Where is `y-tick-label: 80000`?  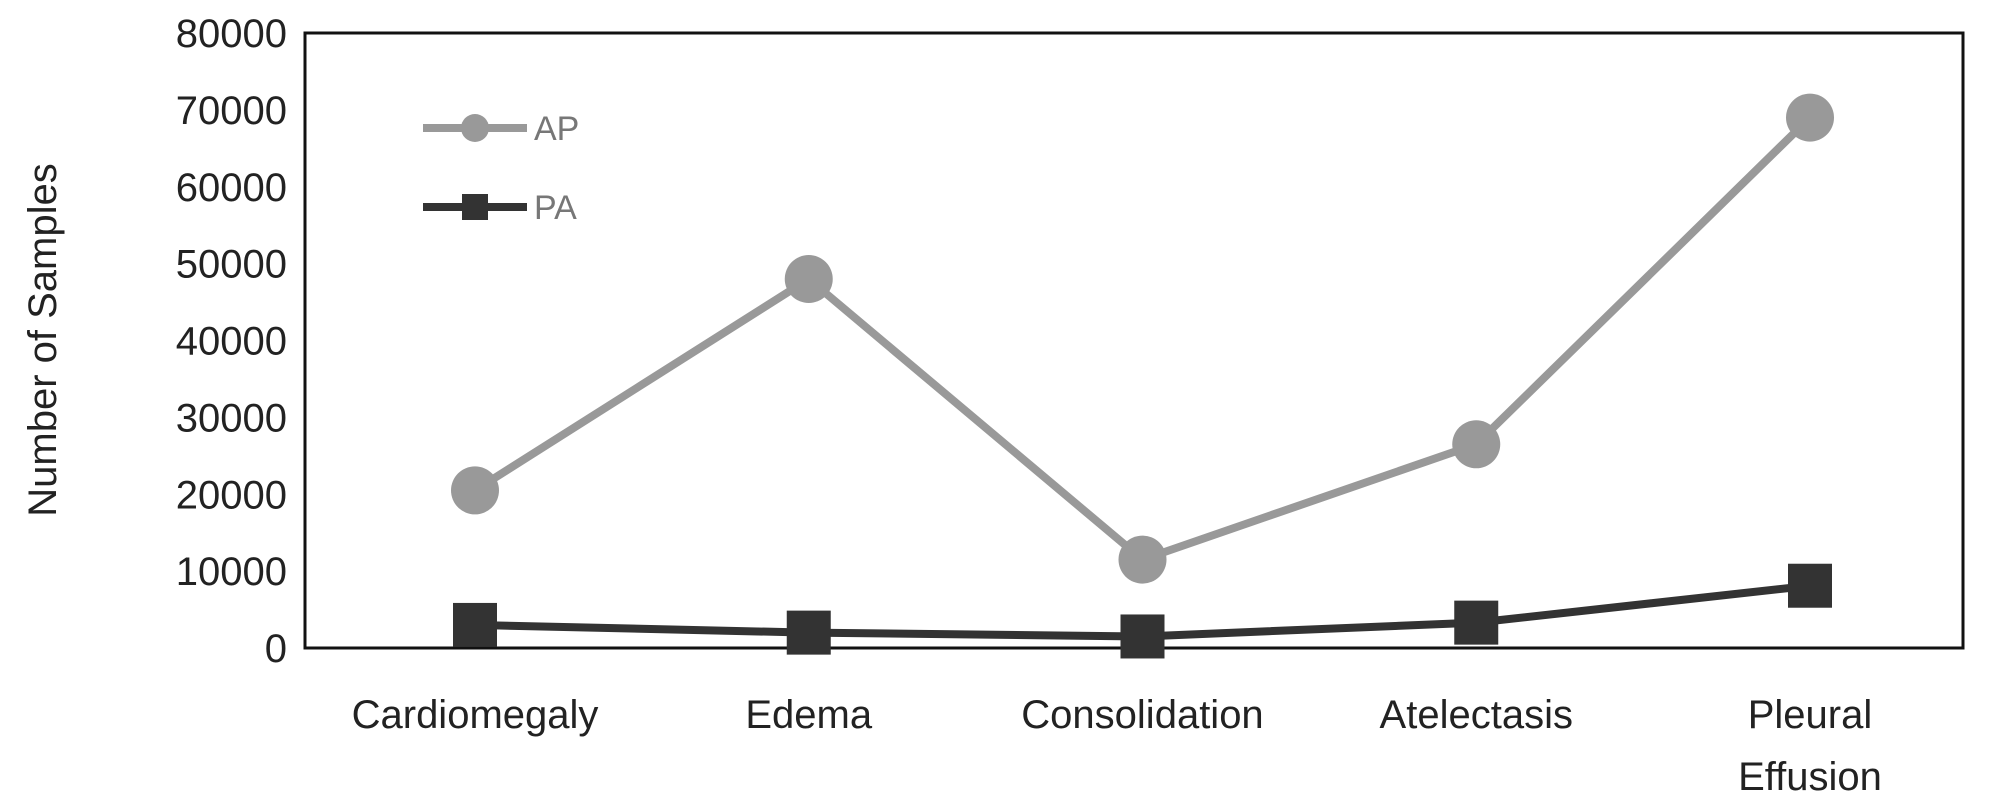
y-tick-label: 80000 is located at coordinates (231, 34).